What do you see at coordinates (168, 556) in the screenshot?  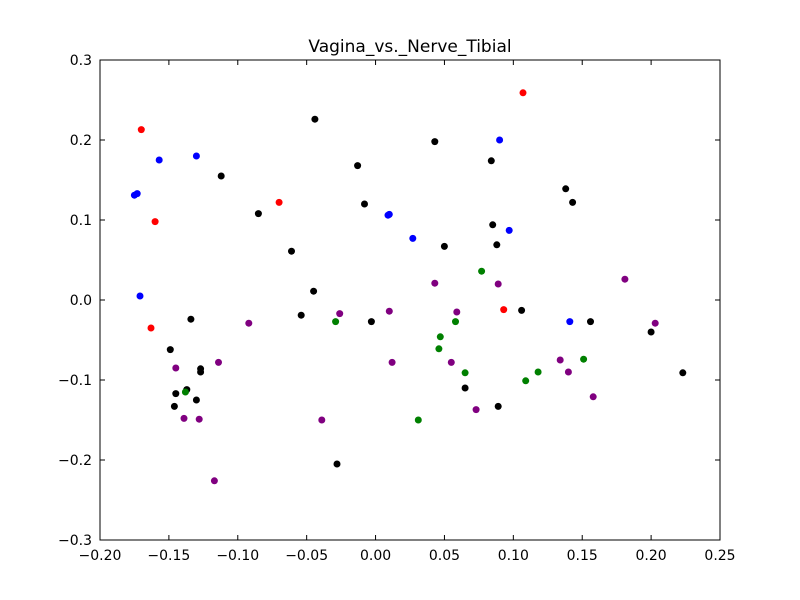 I see `x-tick-label: −0.15` at bounding box center [168, 556].